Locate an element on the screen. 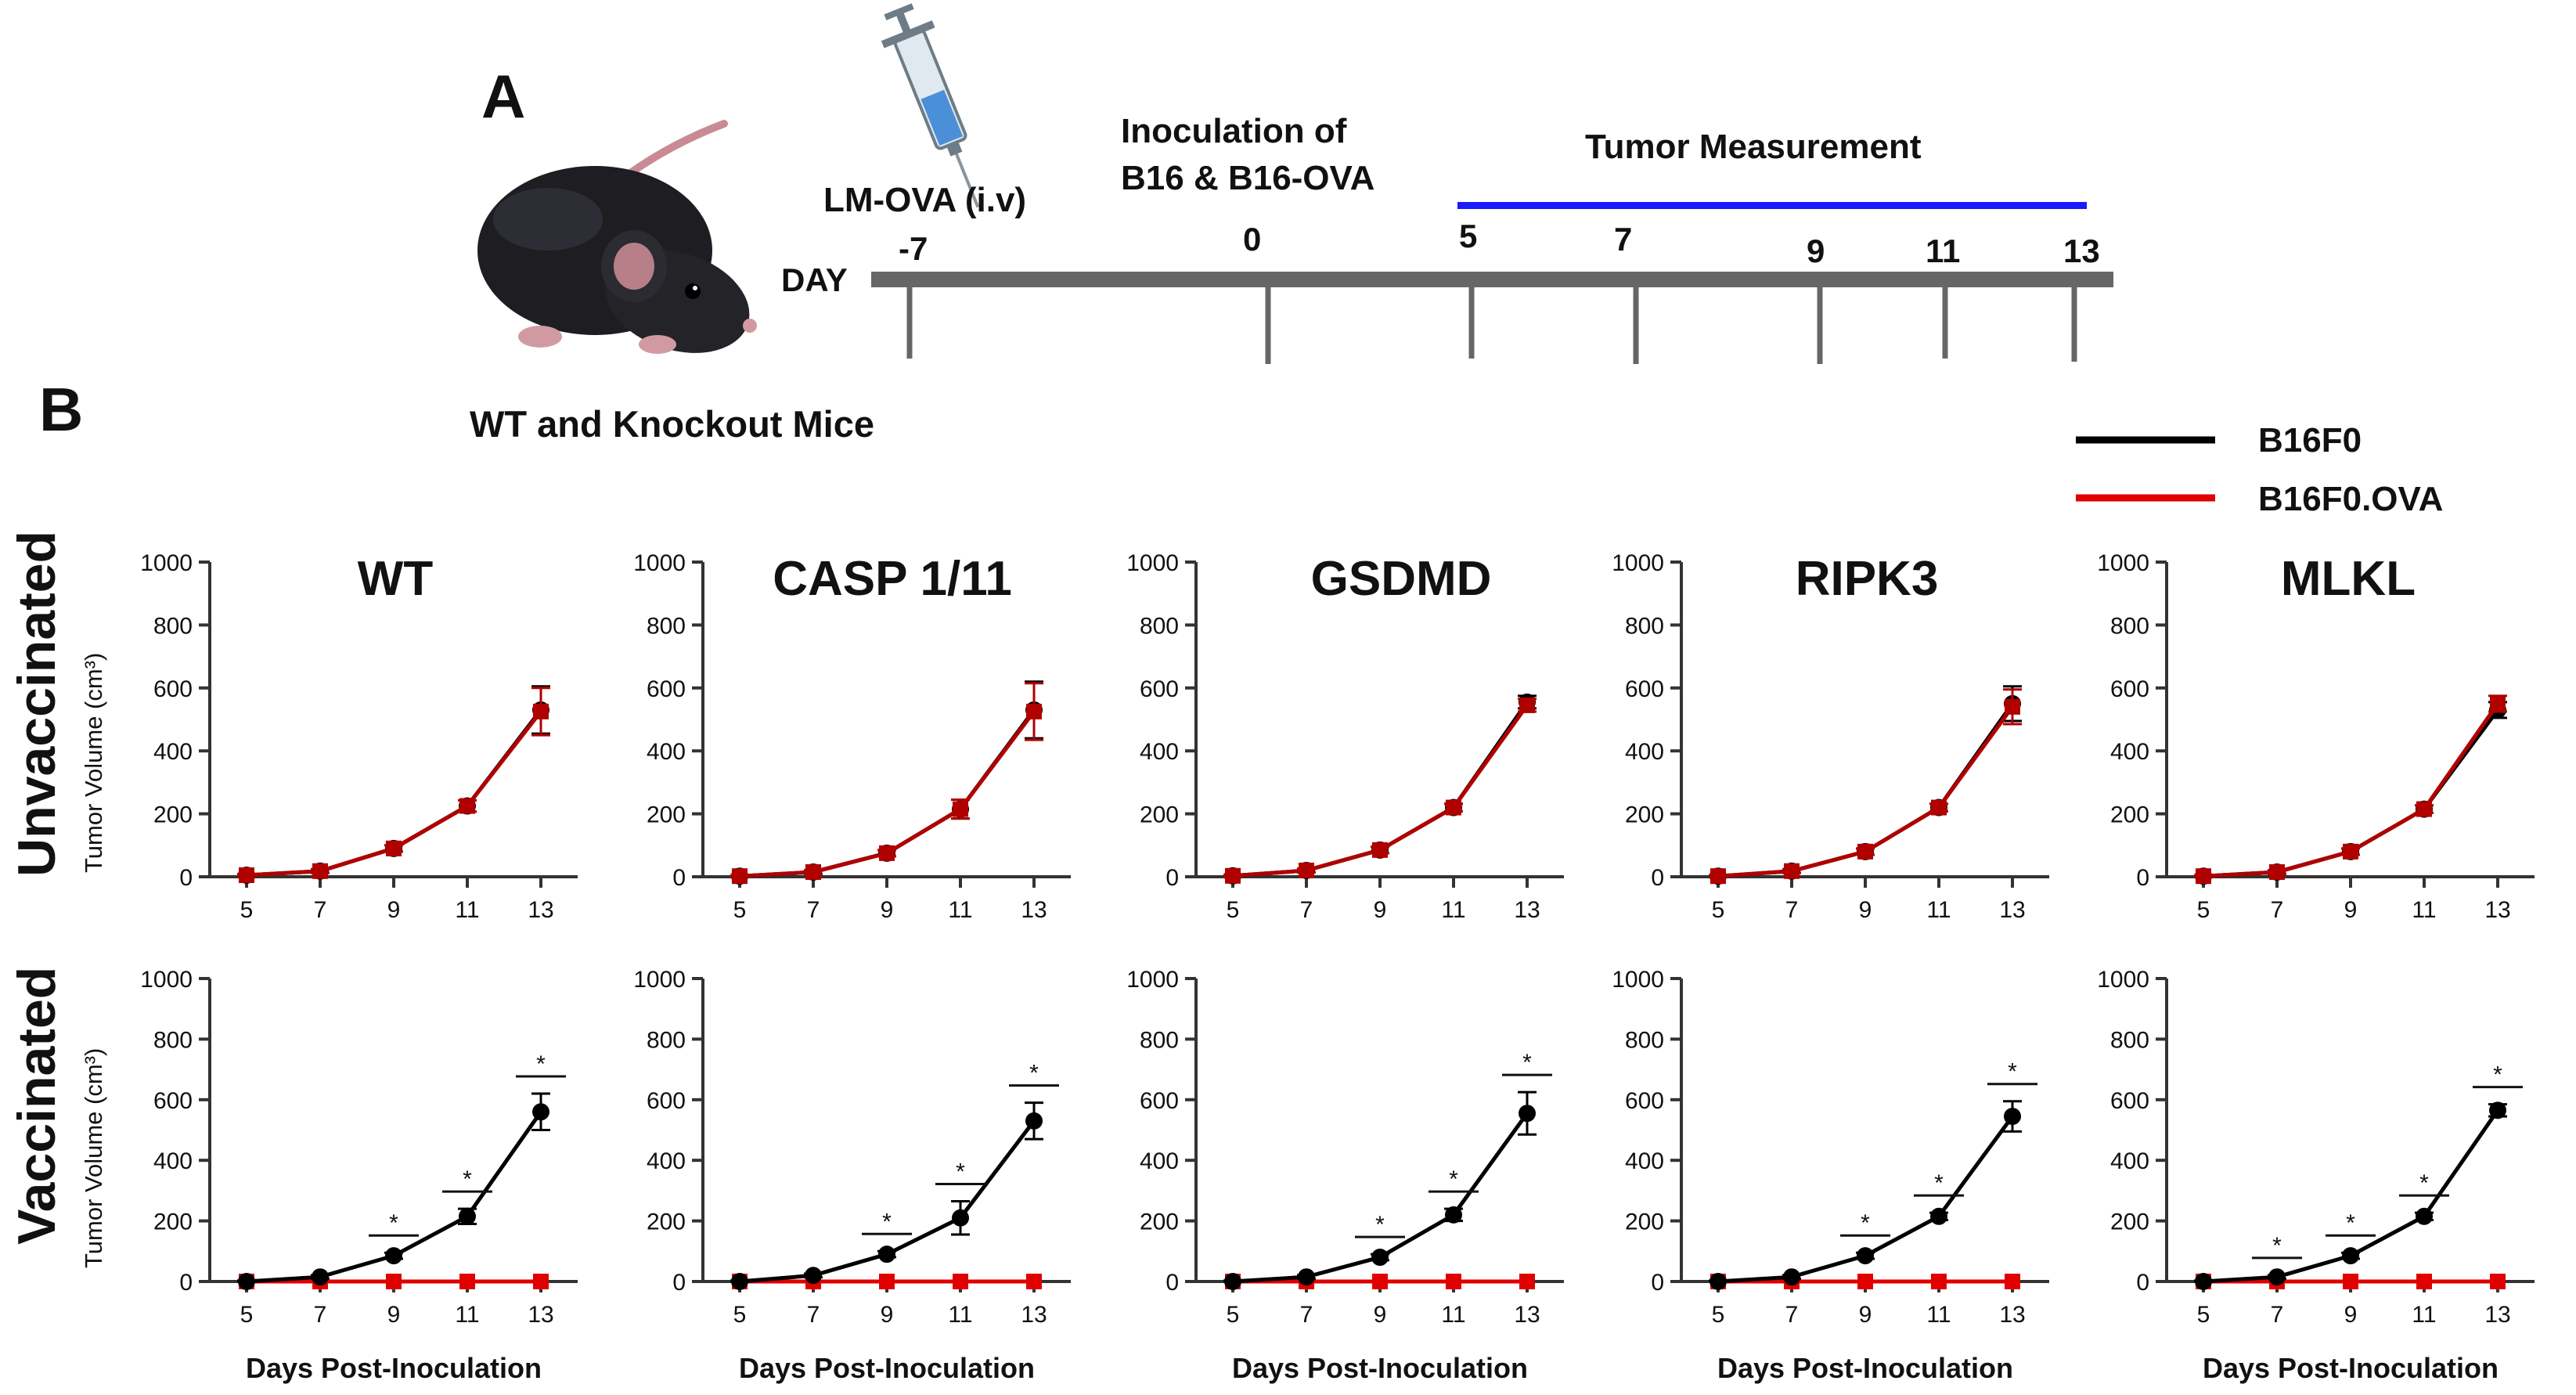  x-tick-label-vaccinated-4: 7 is located at coordinates (2277, 1315).